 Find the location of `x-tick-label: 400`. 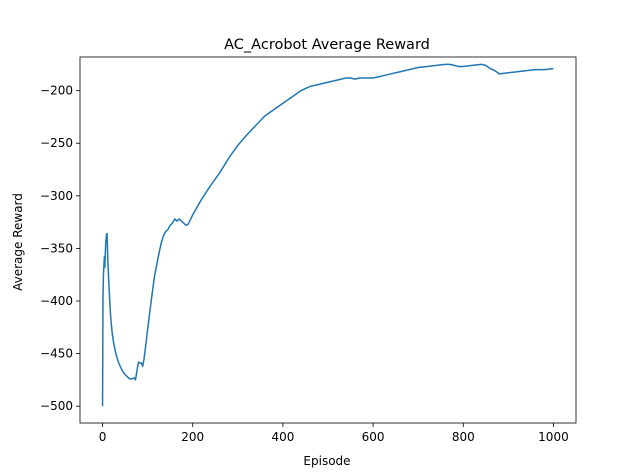

x-tick-label: 400 is located at coordinates (282, 437).